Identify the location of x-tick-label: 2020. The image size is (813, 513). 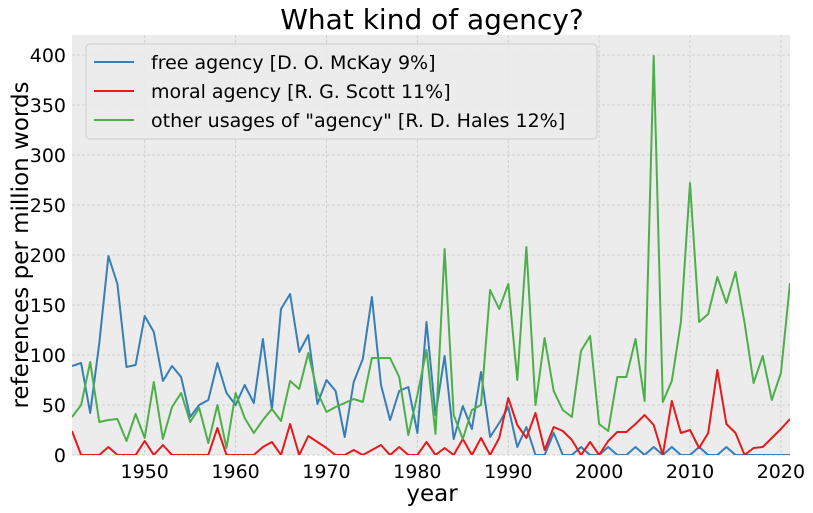
(781, 472).